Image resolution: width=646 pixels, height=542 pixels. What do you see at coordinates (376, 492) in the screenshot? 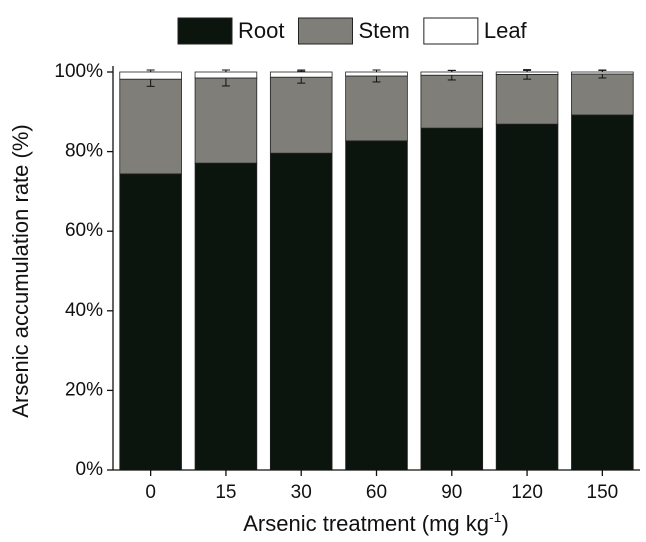
I see `x-tick-label: 60` at bounding box center [376, 492].